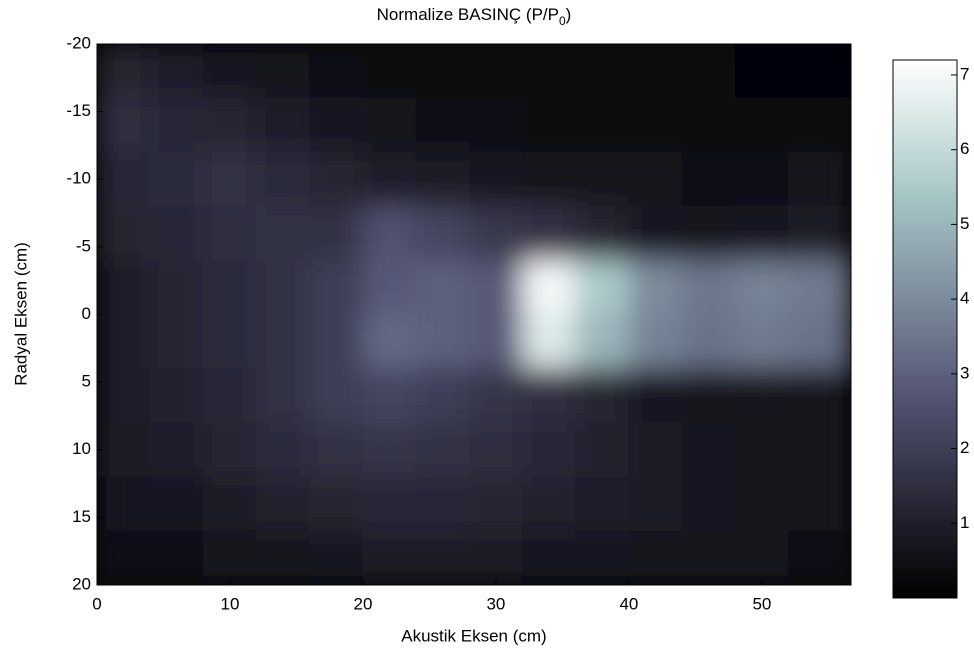  I want to click on colorbar-tick-label: 7, so click(964, 73).